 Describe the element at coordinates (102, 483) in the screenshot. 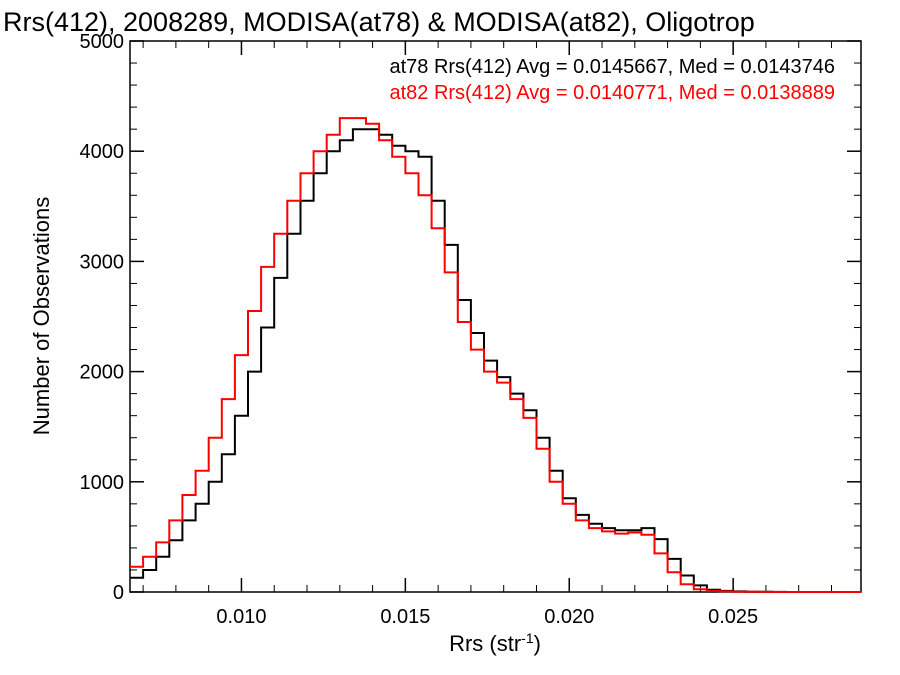

I see `y-tick-label: 1000` at that location.